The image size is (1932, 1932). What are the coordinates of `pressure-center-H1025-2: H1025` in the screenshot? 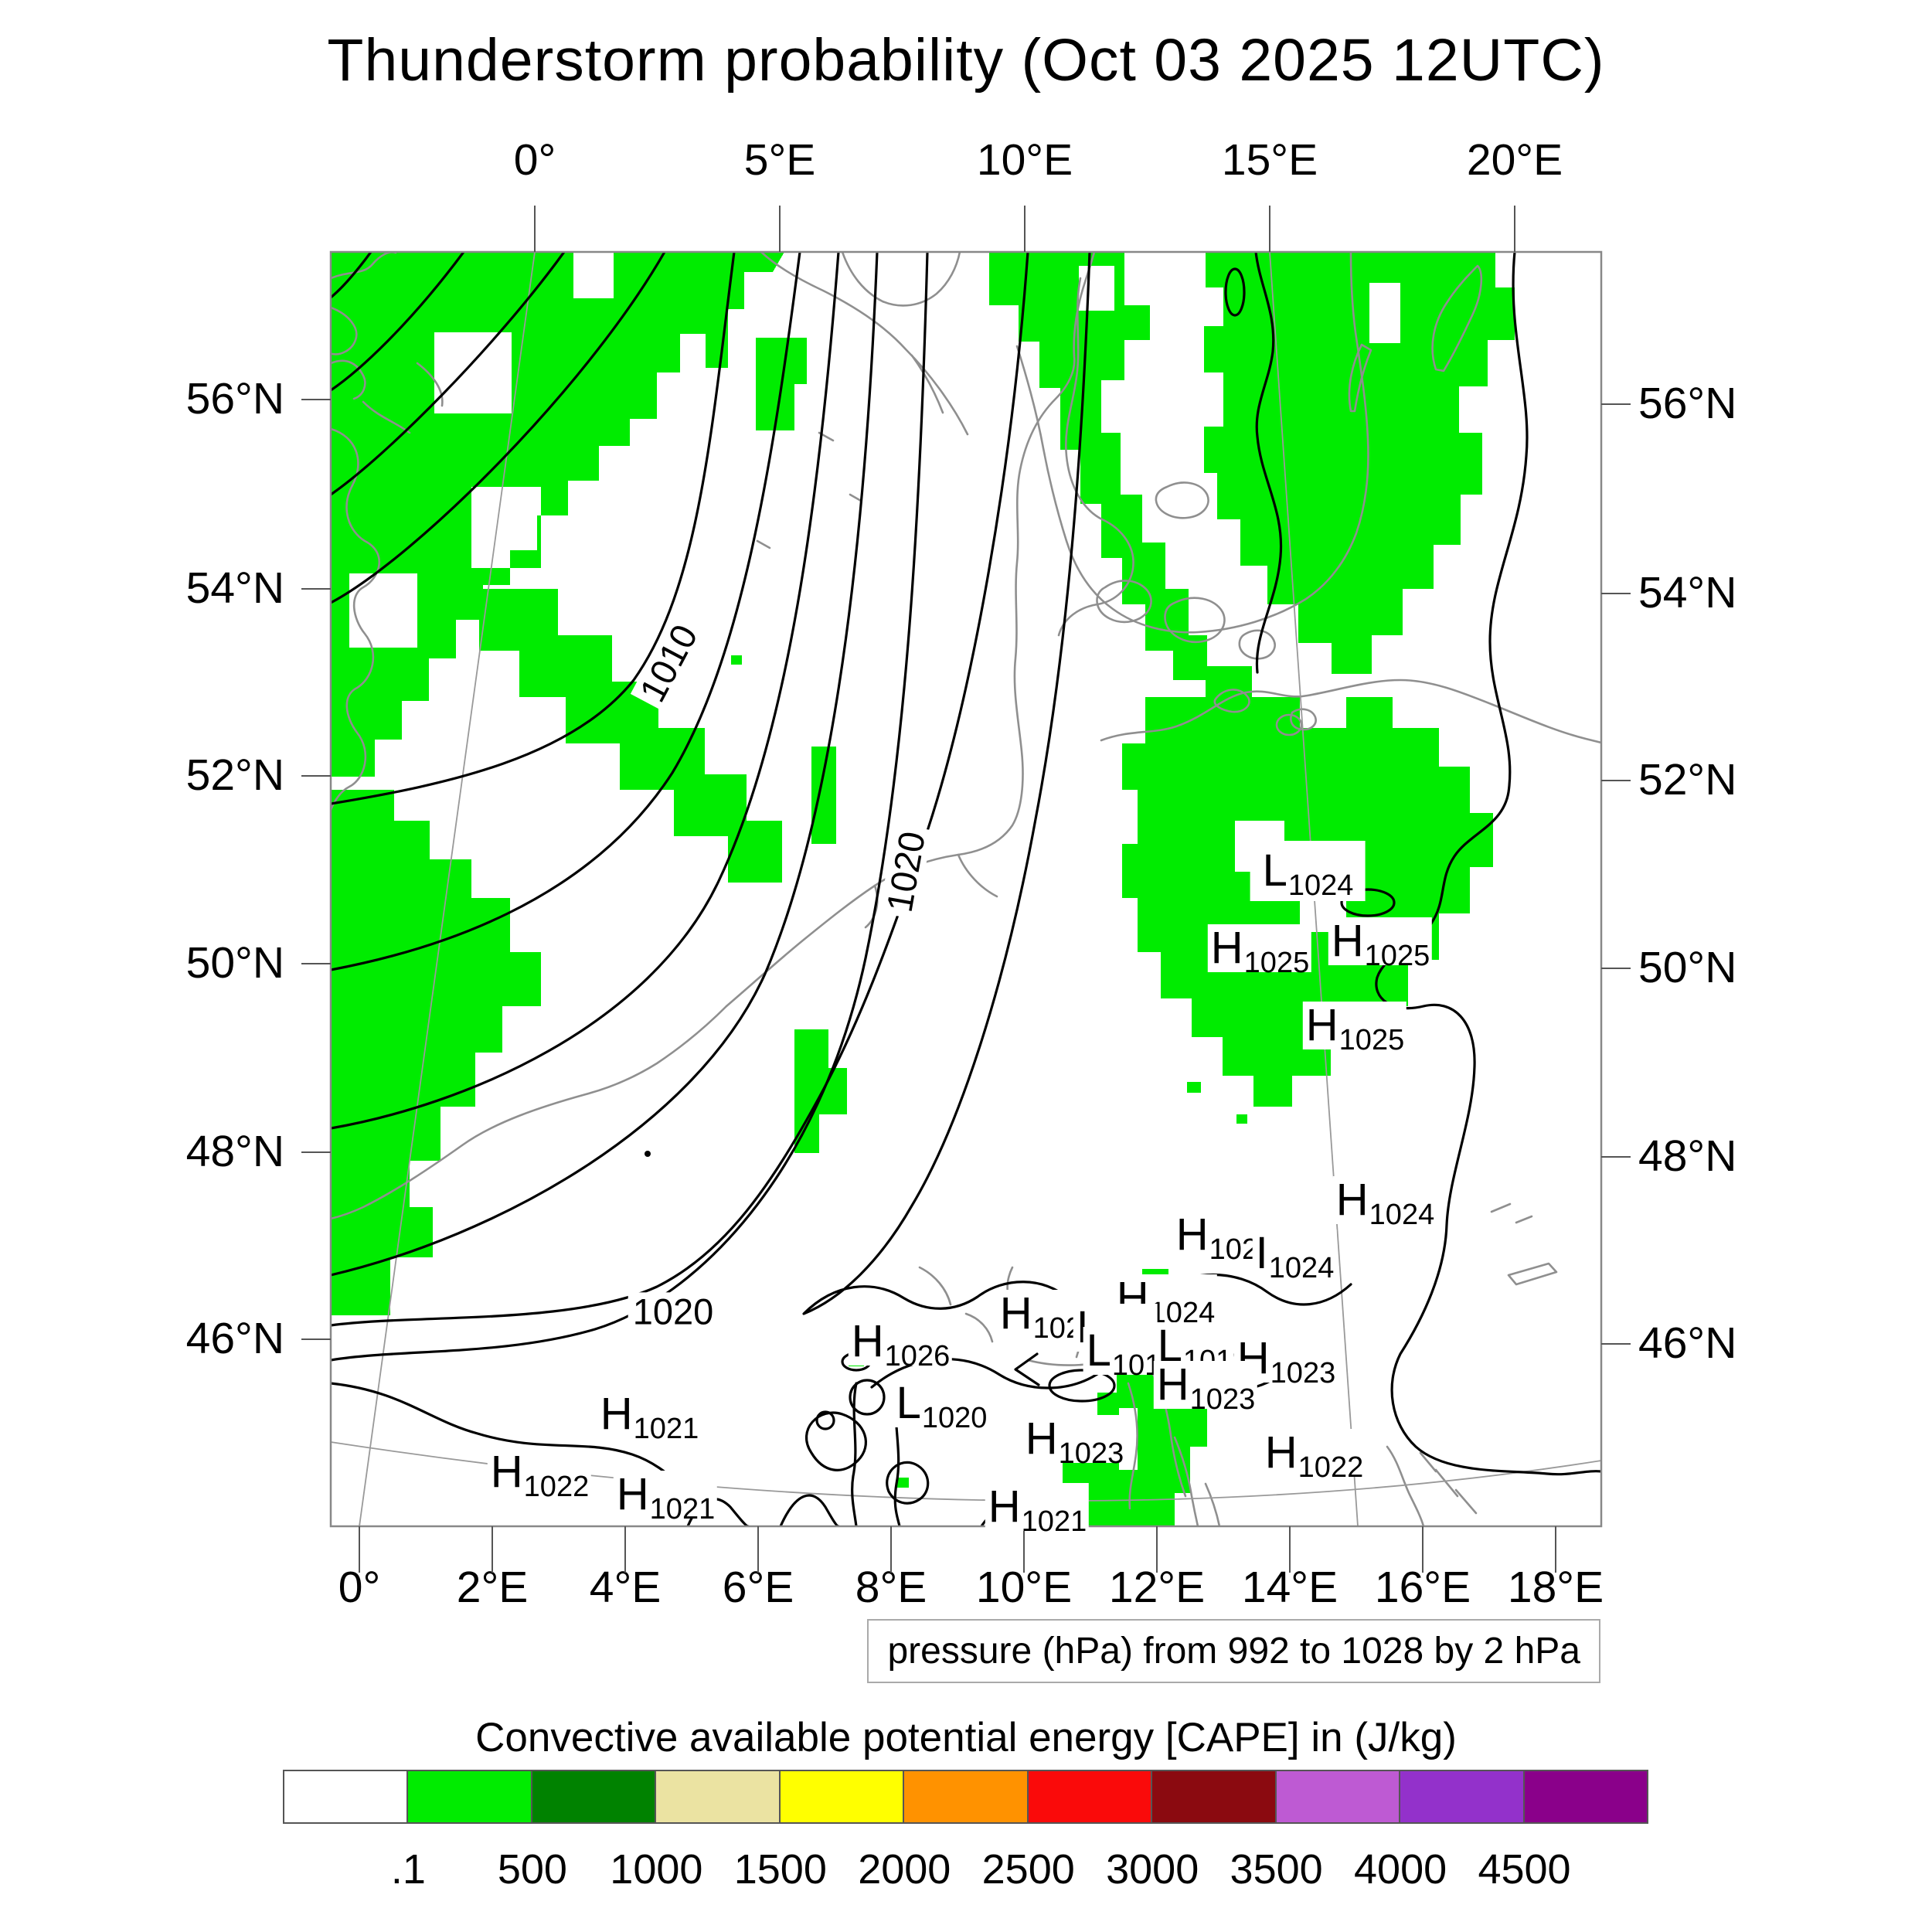 It's located at (1381, 943).